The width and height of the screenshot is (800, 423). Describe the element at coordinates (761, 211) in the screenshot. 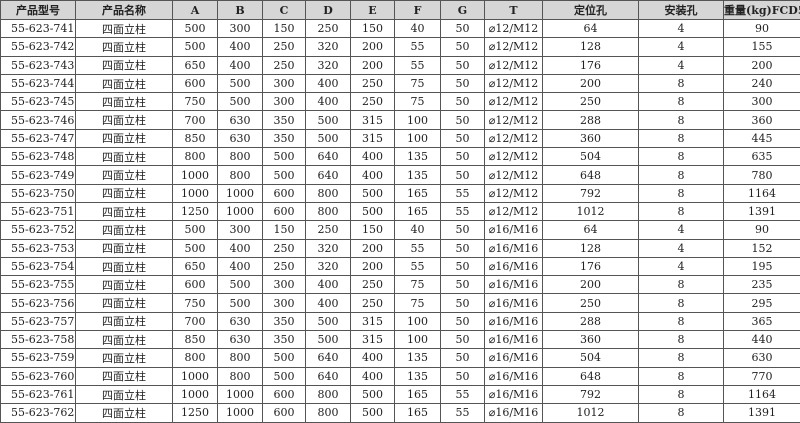

I see `table-cell: 1391` at that location.